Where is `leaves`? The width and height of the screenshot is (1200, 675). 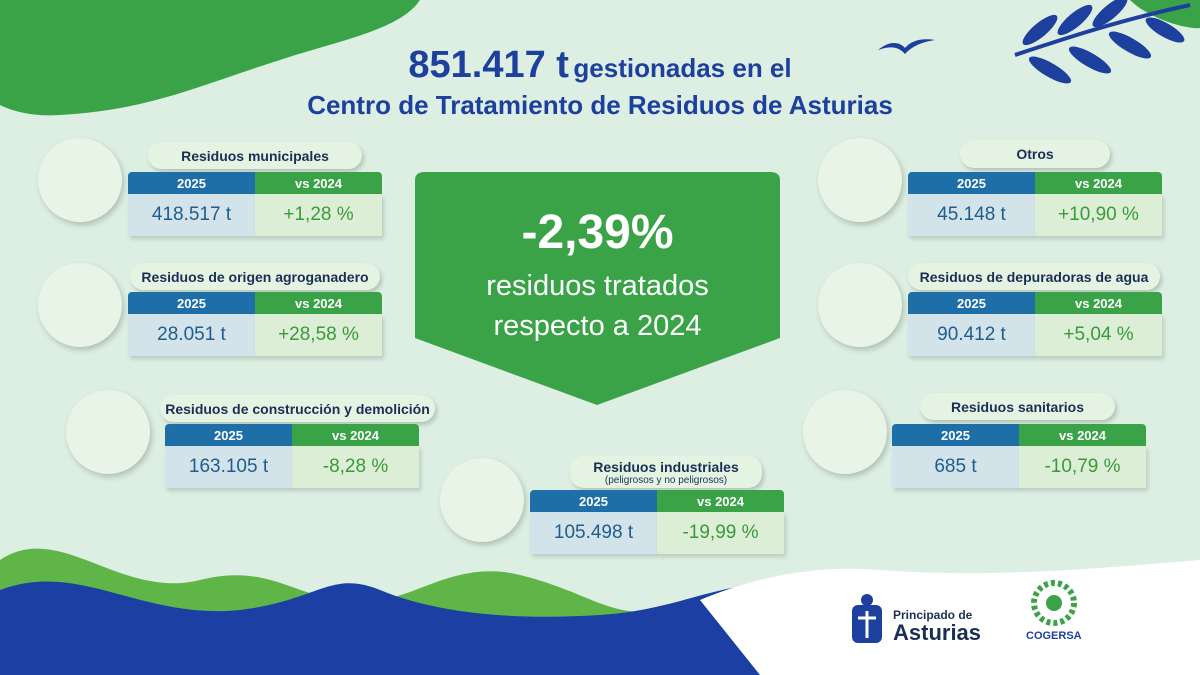
leaves is located at coordinates (1103, 42).